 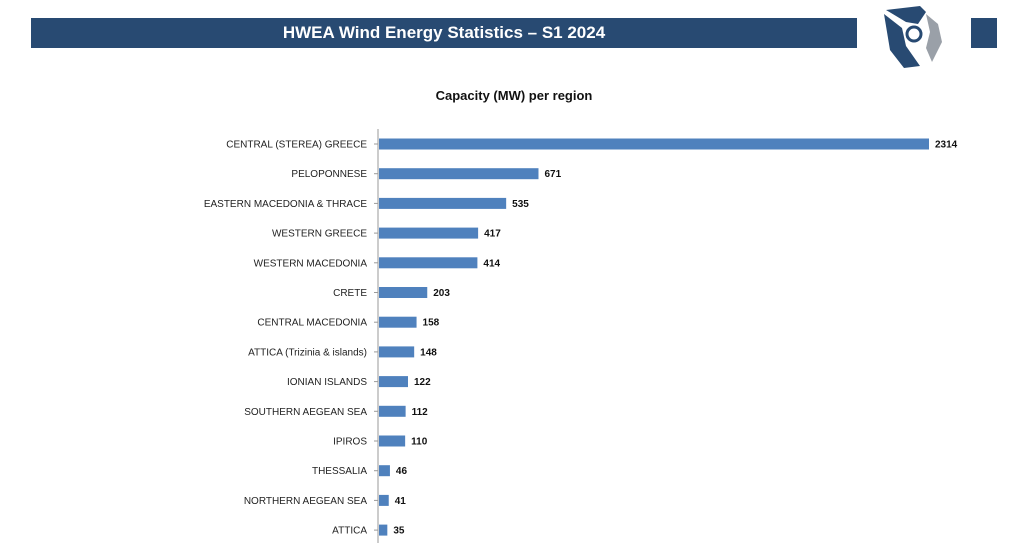 I want to click on category-label: CENTRAL (STEREA) GREECE, so click(x=296, y=145).